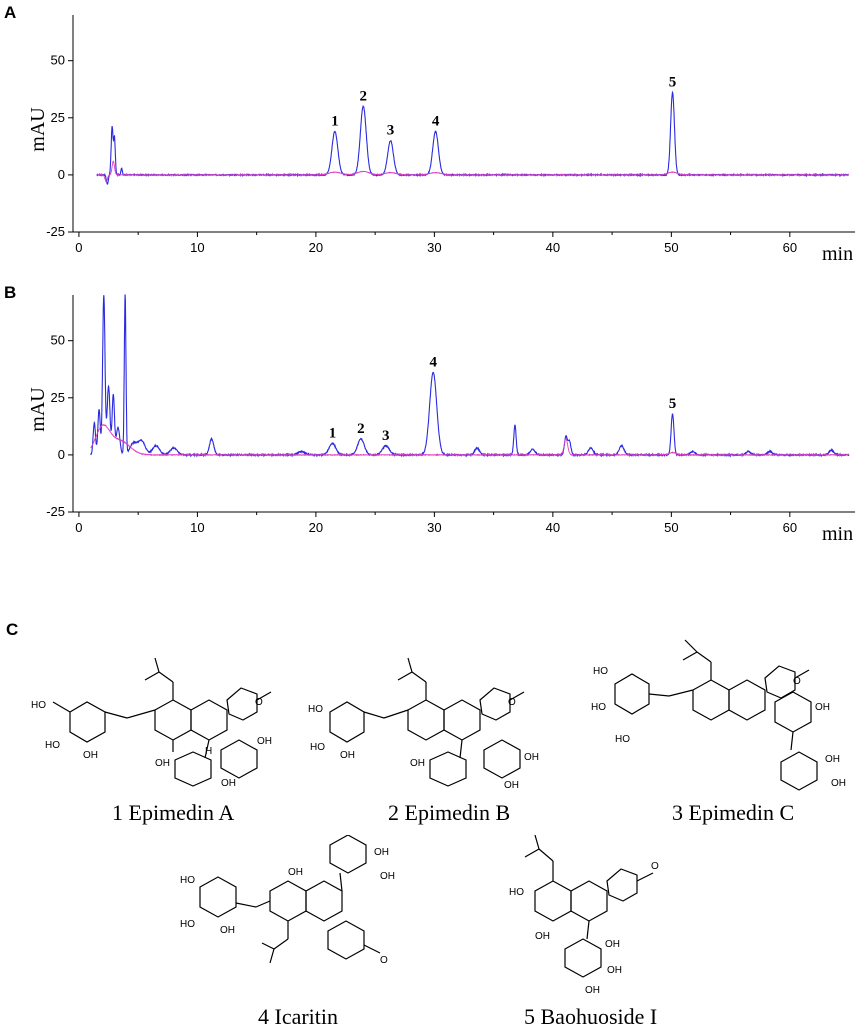 The width and height of the screenshot is (865, 1033). What do you see at coordinates (837, 254) in the screenshot?
I see `chart-0-x-axis-title: min` at bounding box center [837, 254].